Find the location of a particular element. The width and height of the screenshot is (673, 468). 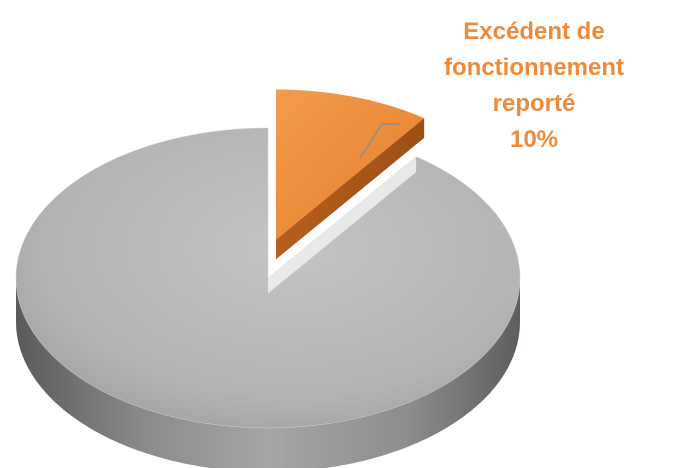

slice-label-line-3: reporté is located at coordinates (534, 103).